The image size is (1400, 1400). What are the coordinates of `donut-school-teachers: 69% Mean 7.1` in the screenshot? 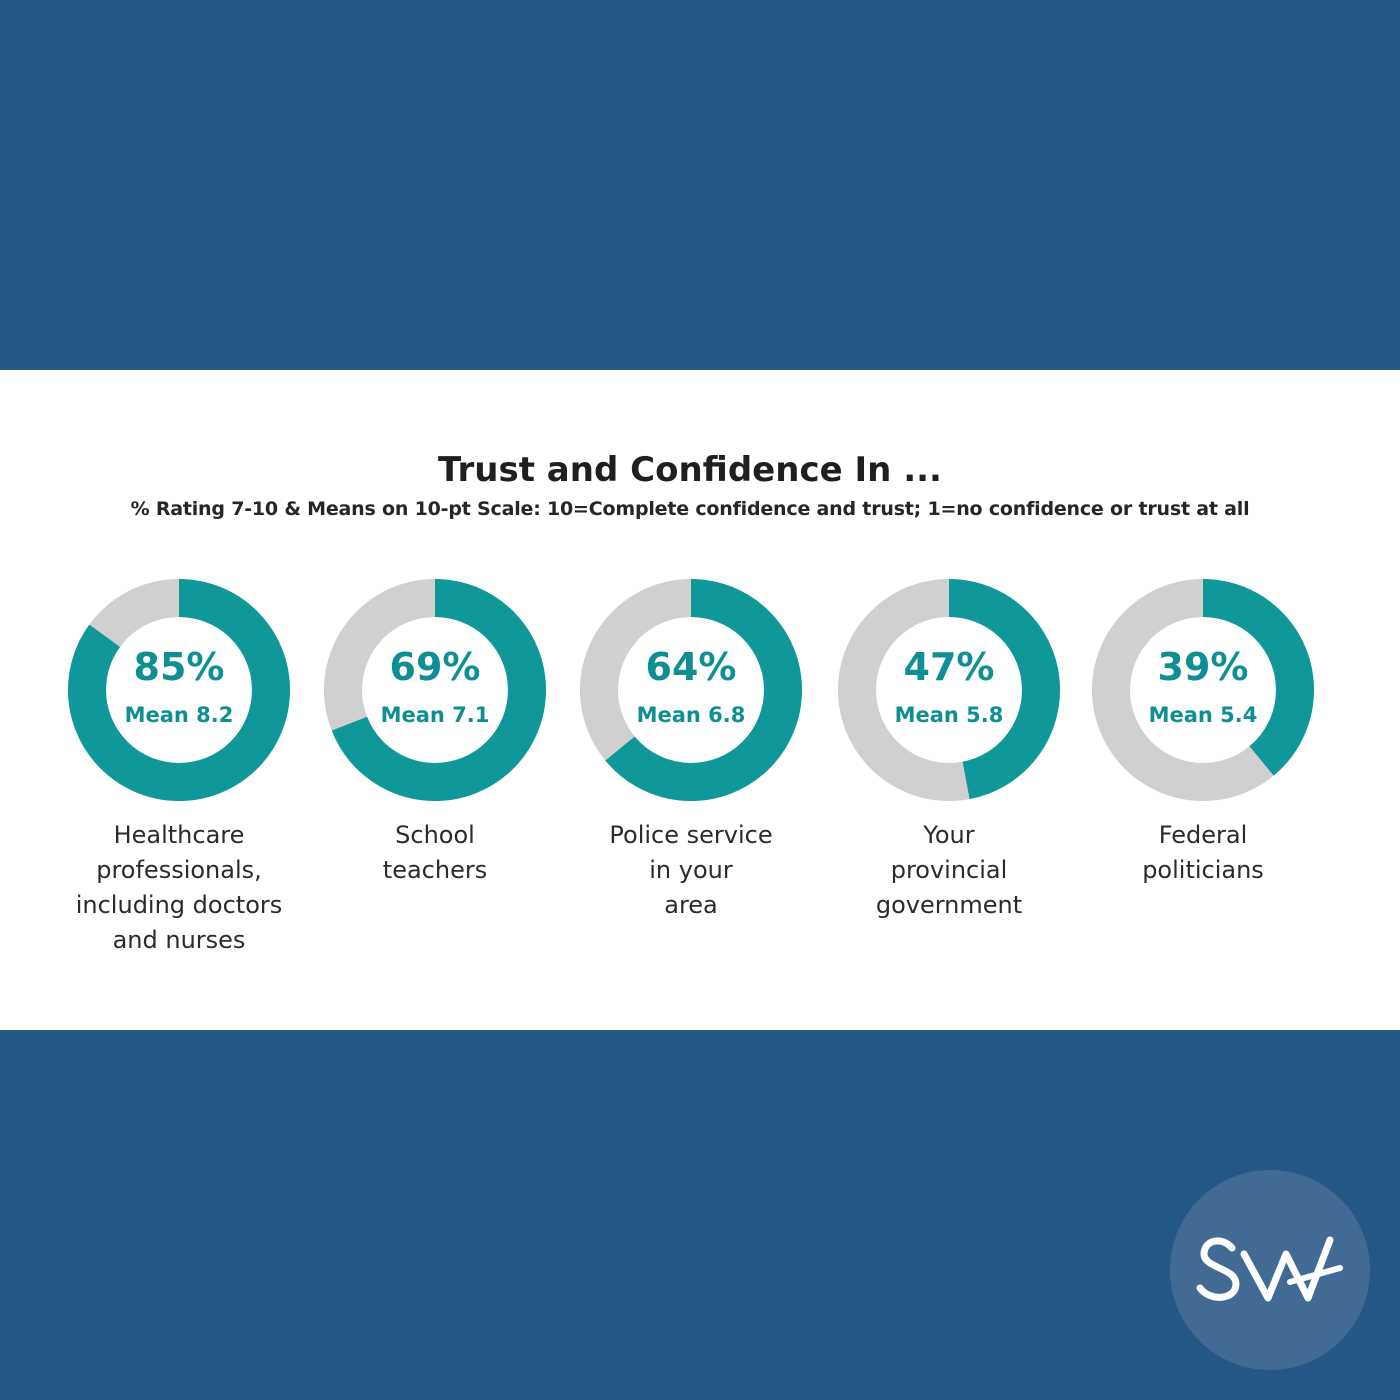 It's located at (435, 690).